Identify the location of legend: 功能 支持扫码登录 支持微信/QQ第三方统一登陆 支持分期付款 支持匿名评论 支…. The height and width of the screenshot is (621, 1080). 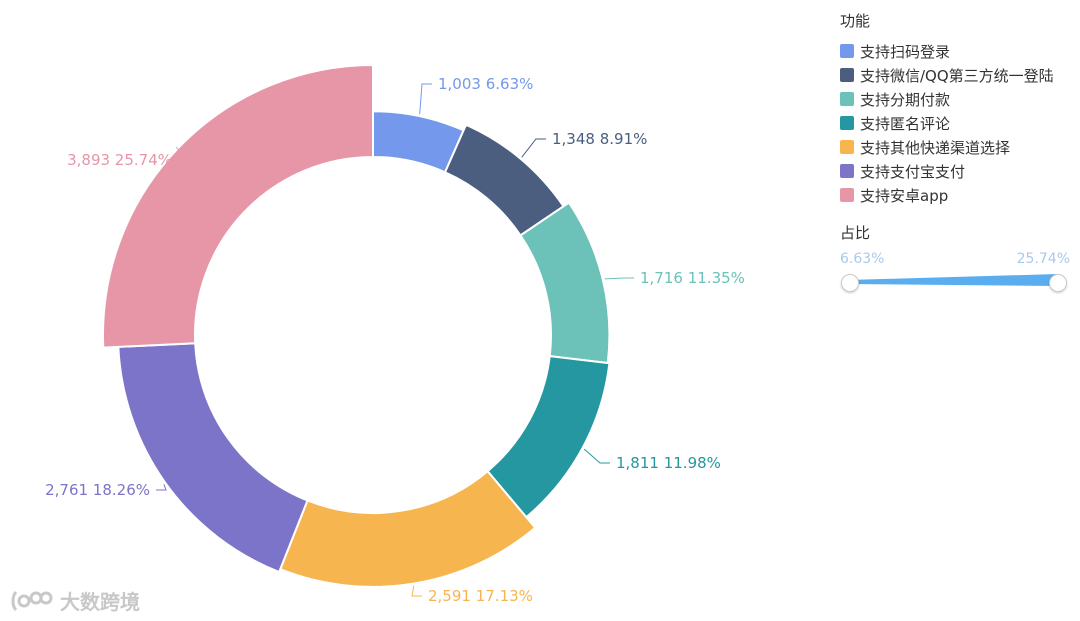
(947, 108).